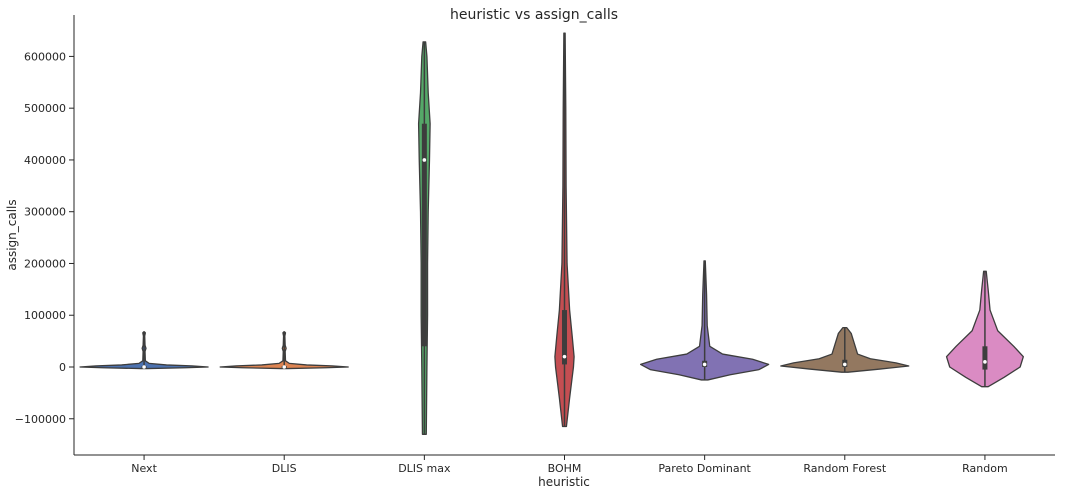 The width and height of the screenshot is (1068, 495). Describe the element at coordinates (565, 468) in the screenshot. I see `x-tick-label: BOHM` at that location.